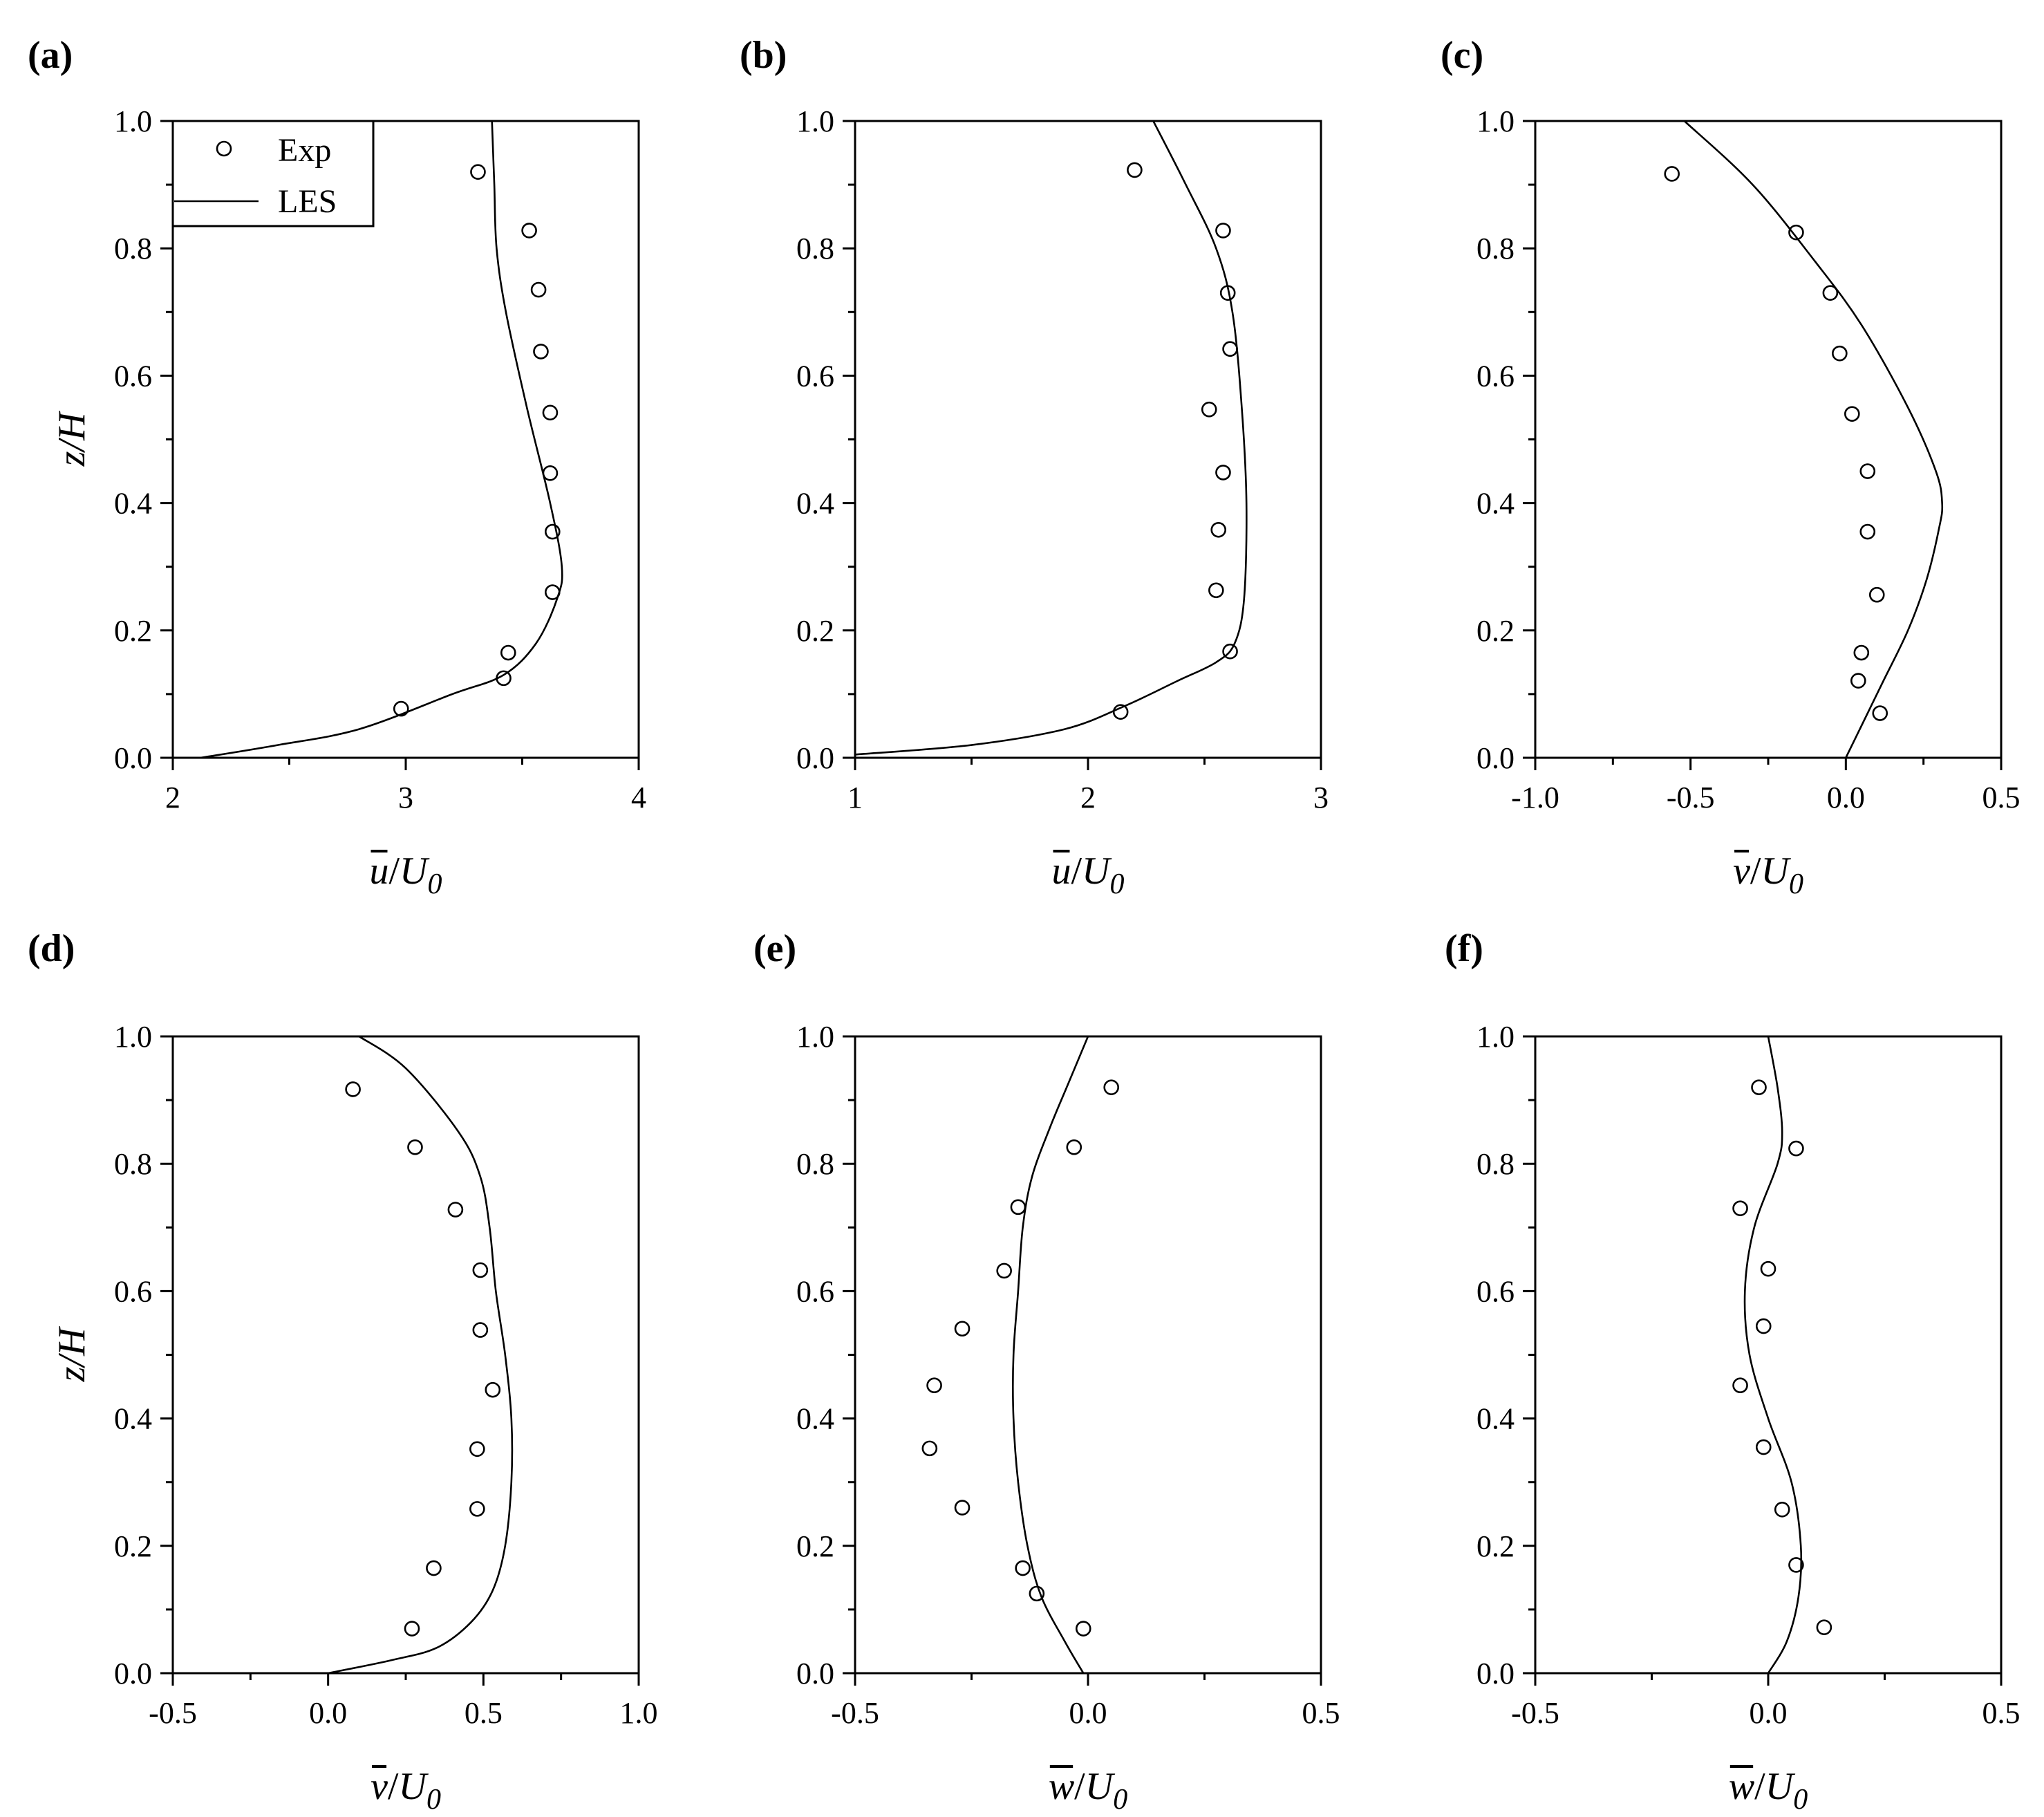 The image size is (2044, 1817). What do you see at coordinates (1535, 1713) in the screenshot?
I see `x-tick-label: -0.5` at bounding box center [1535, 1713].